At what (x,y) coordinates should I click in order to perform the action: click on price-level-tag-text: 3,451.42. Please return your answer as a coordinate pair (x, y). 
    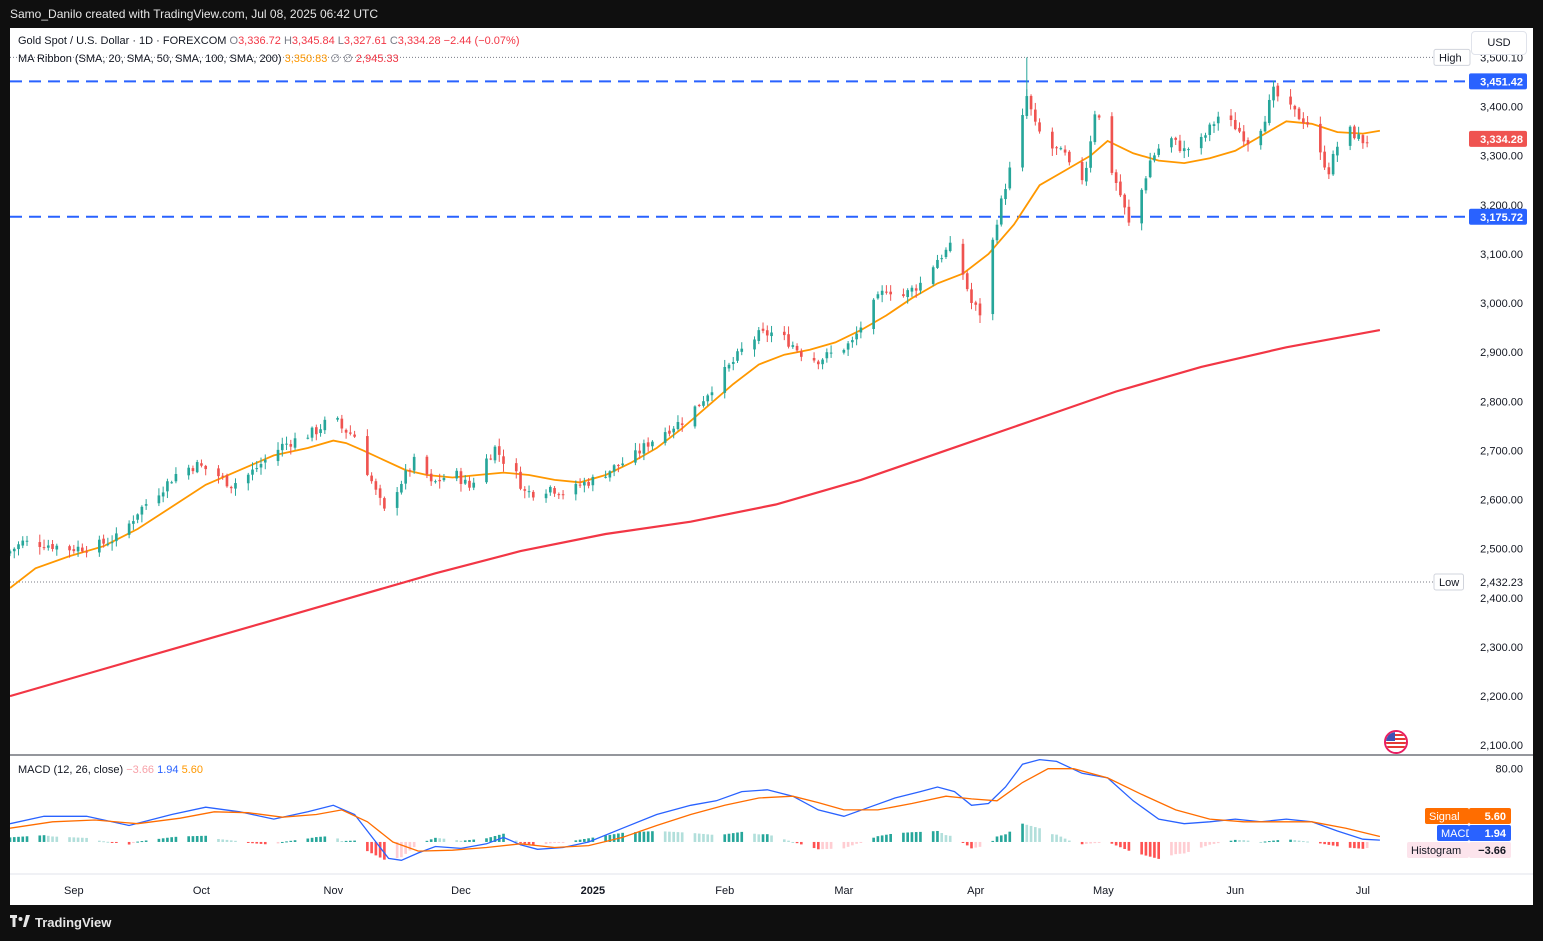
    Looking at the image, I should click on (1501, 82).